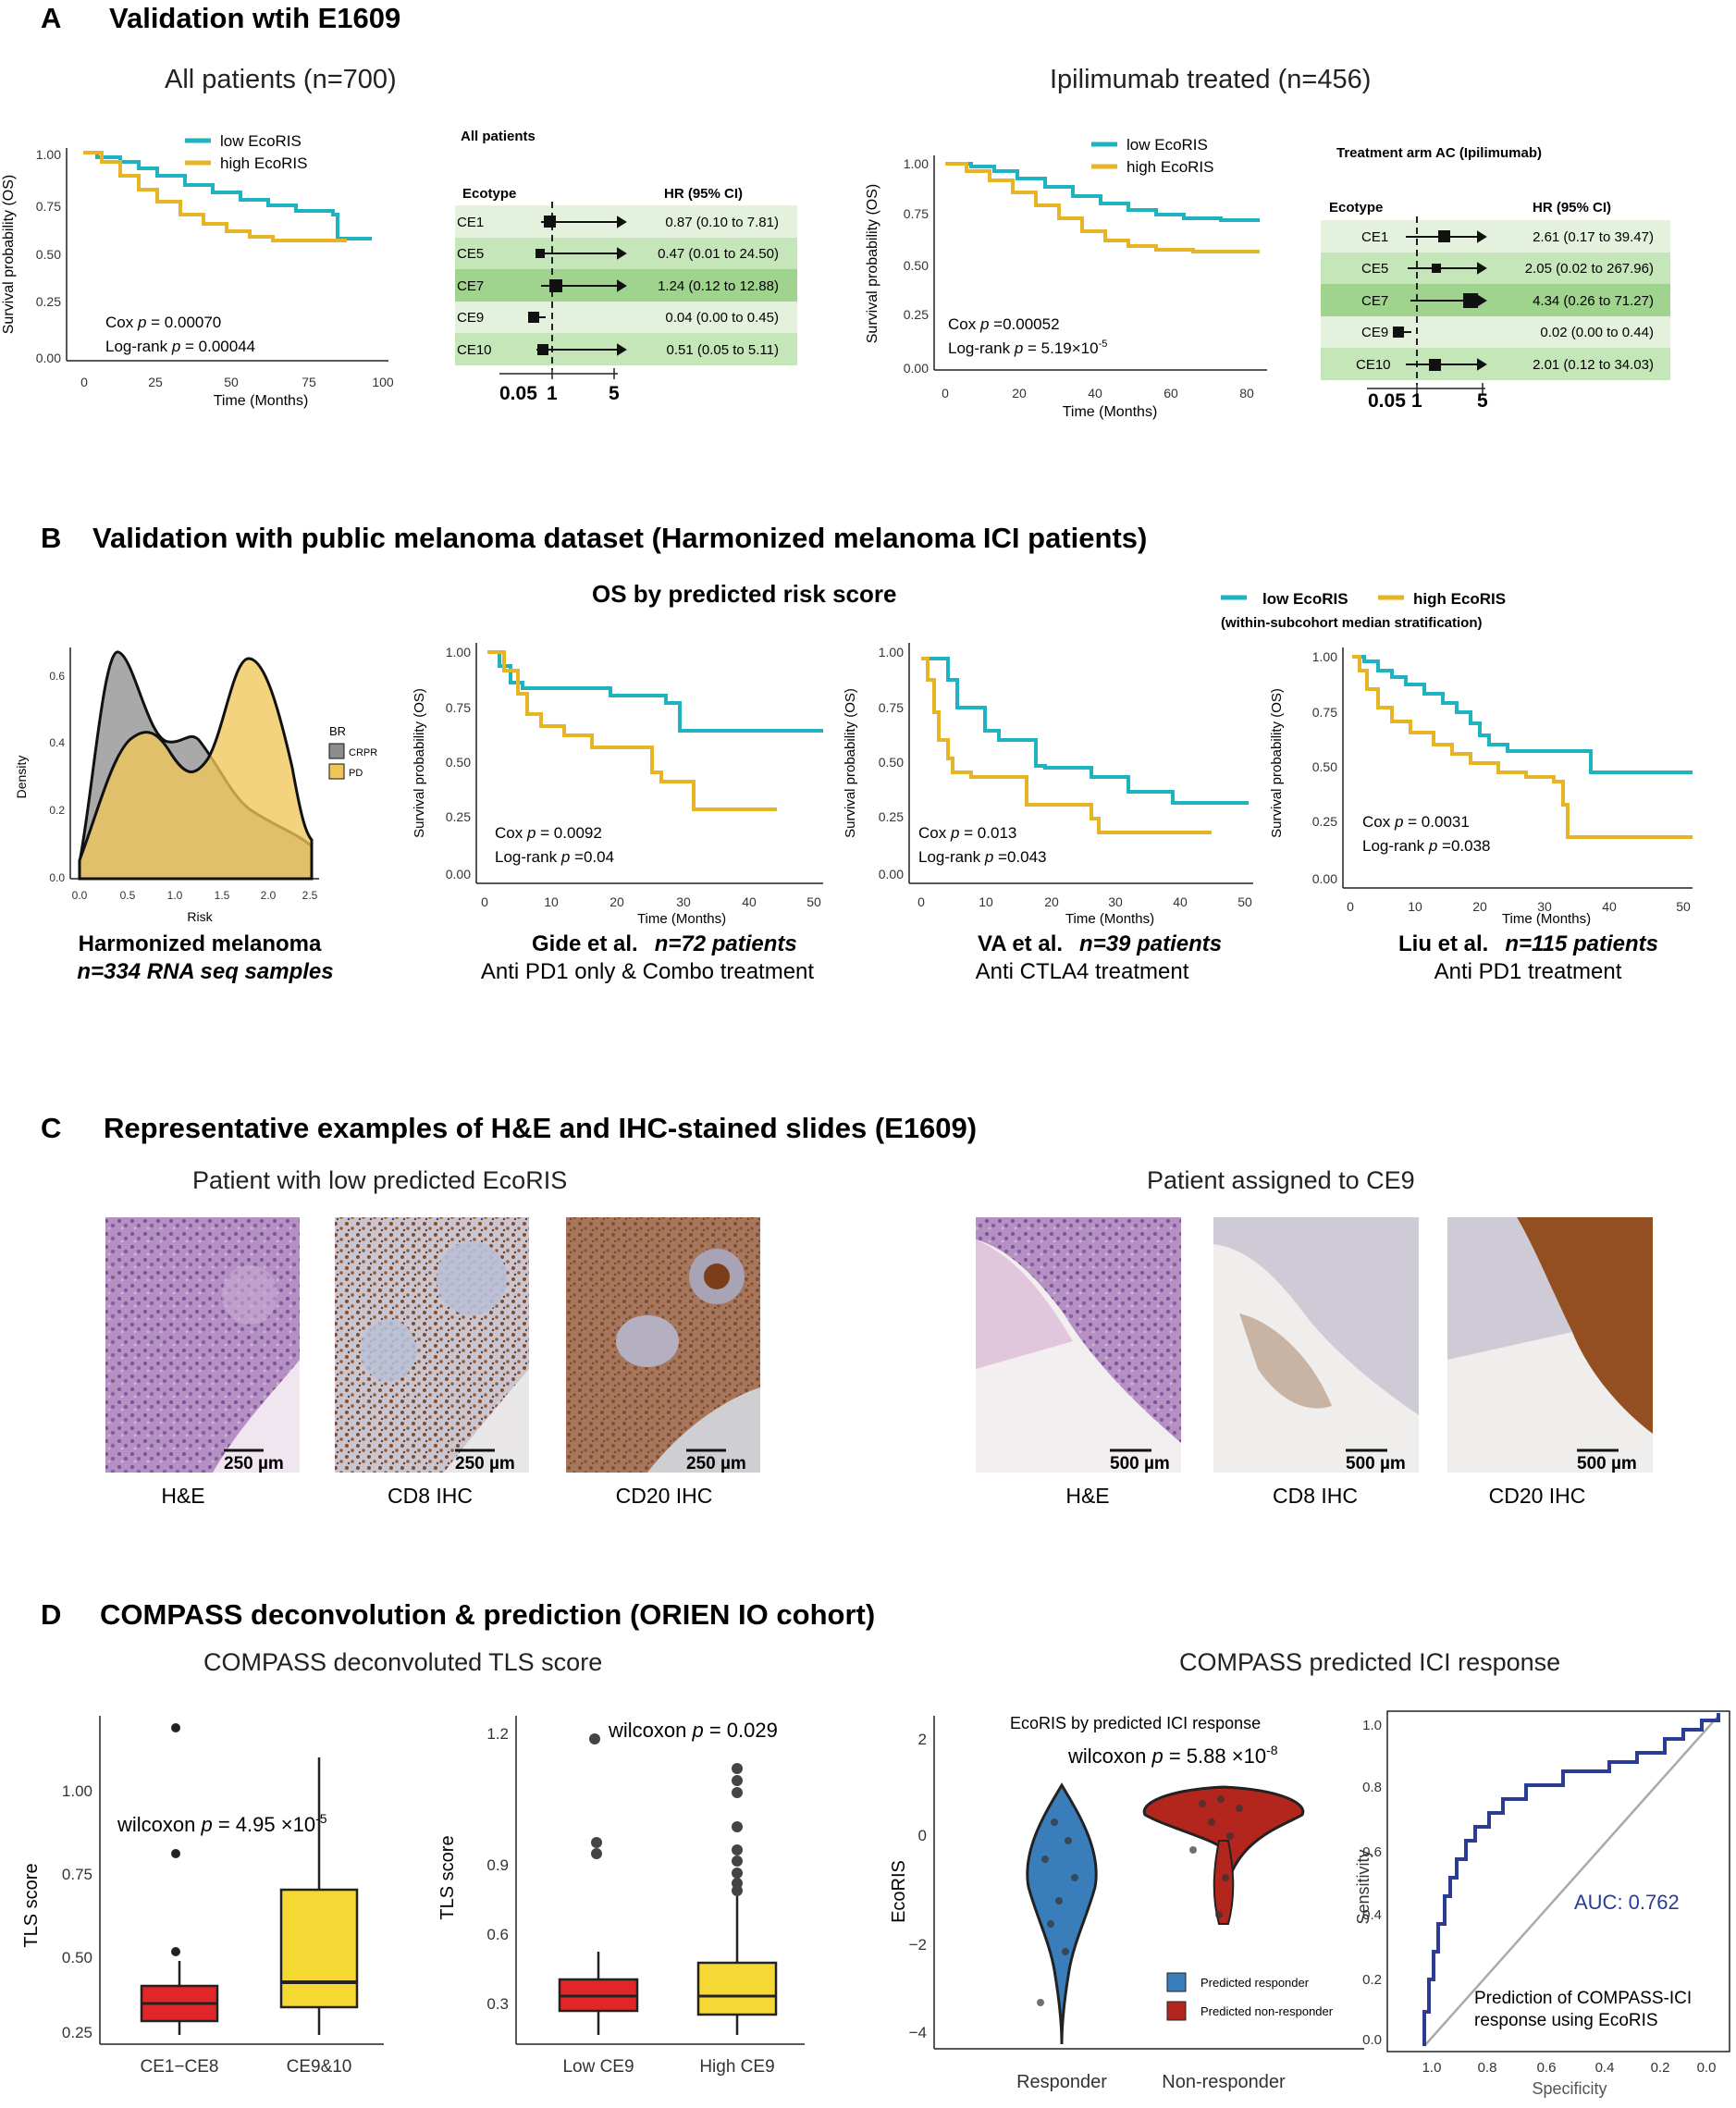 The image size is (1736, 2108). I want to click on forest-row-hr: 2.05 (0.02 to 267.96), so click(1589, 269).